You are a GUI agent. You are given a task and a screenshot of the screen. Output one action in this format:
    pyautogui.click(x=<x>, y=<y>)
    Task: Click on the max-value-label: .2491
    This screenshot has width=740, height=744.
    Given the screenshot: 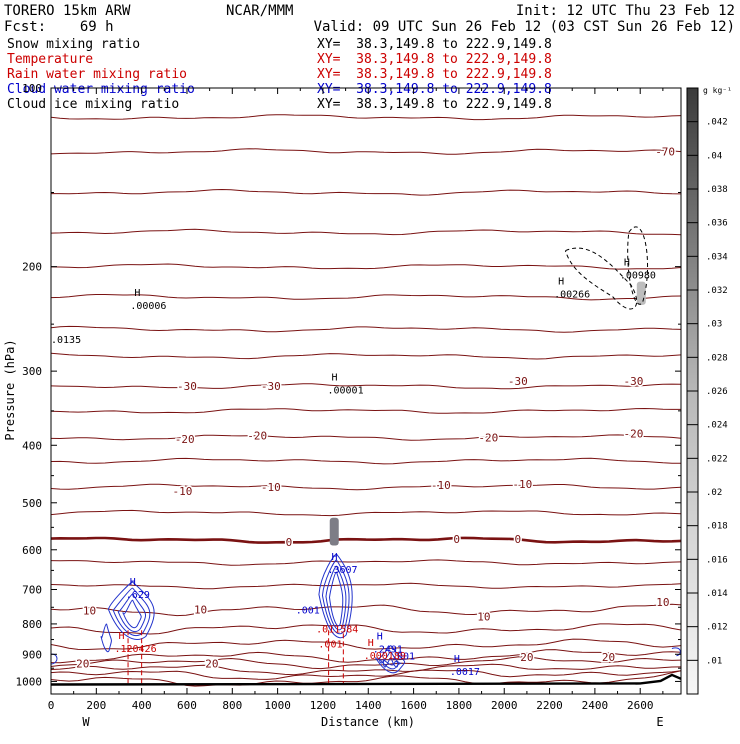 What is the action you would take?
    pyautogui.click(x=388, y=649)
    